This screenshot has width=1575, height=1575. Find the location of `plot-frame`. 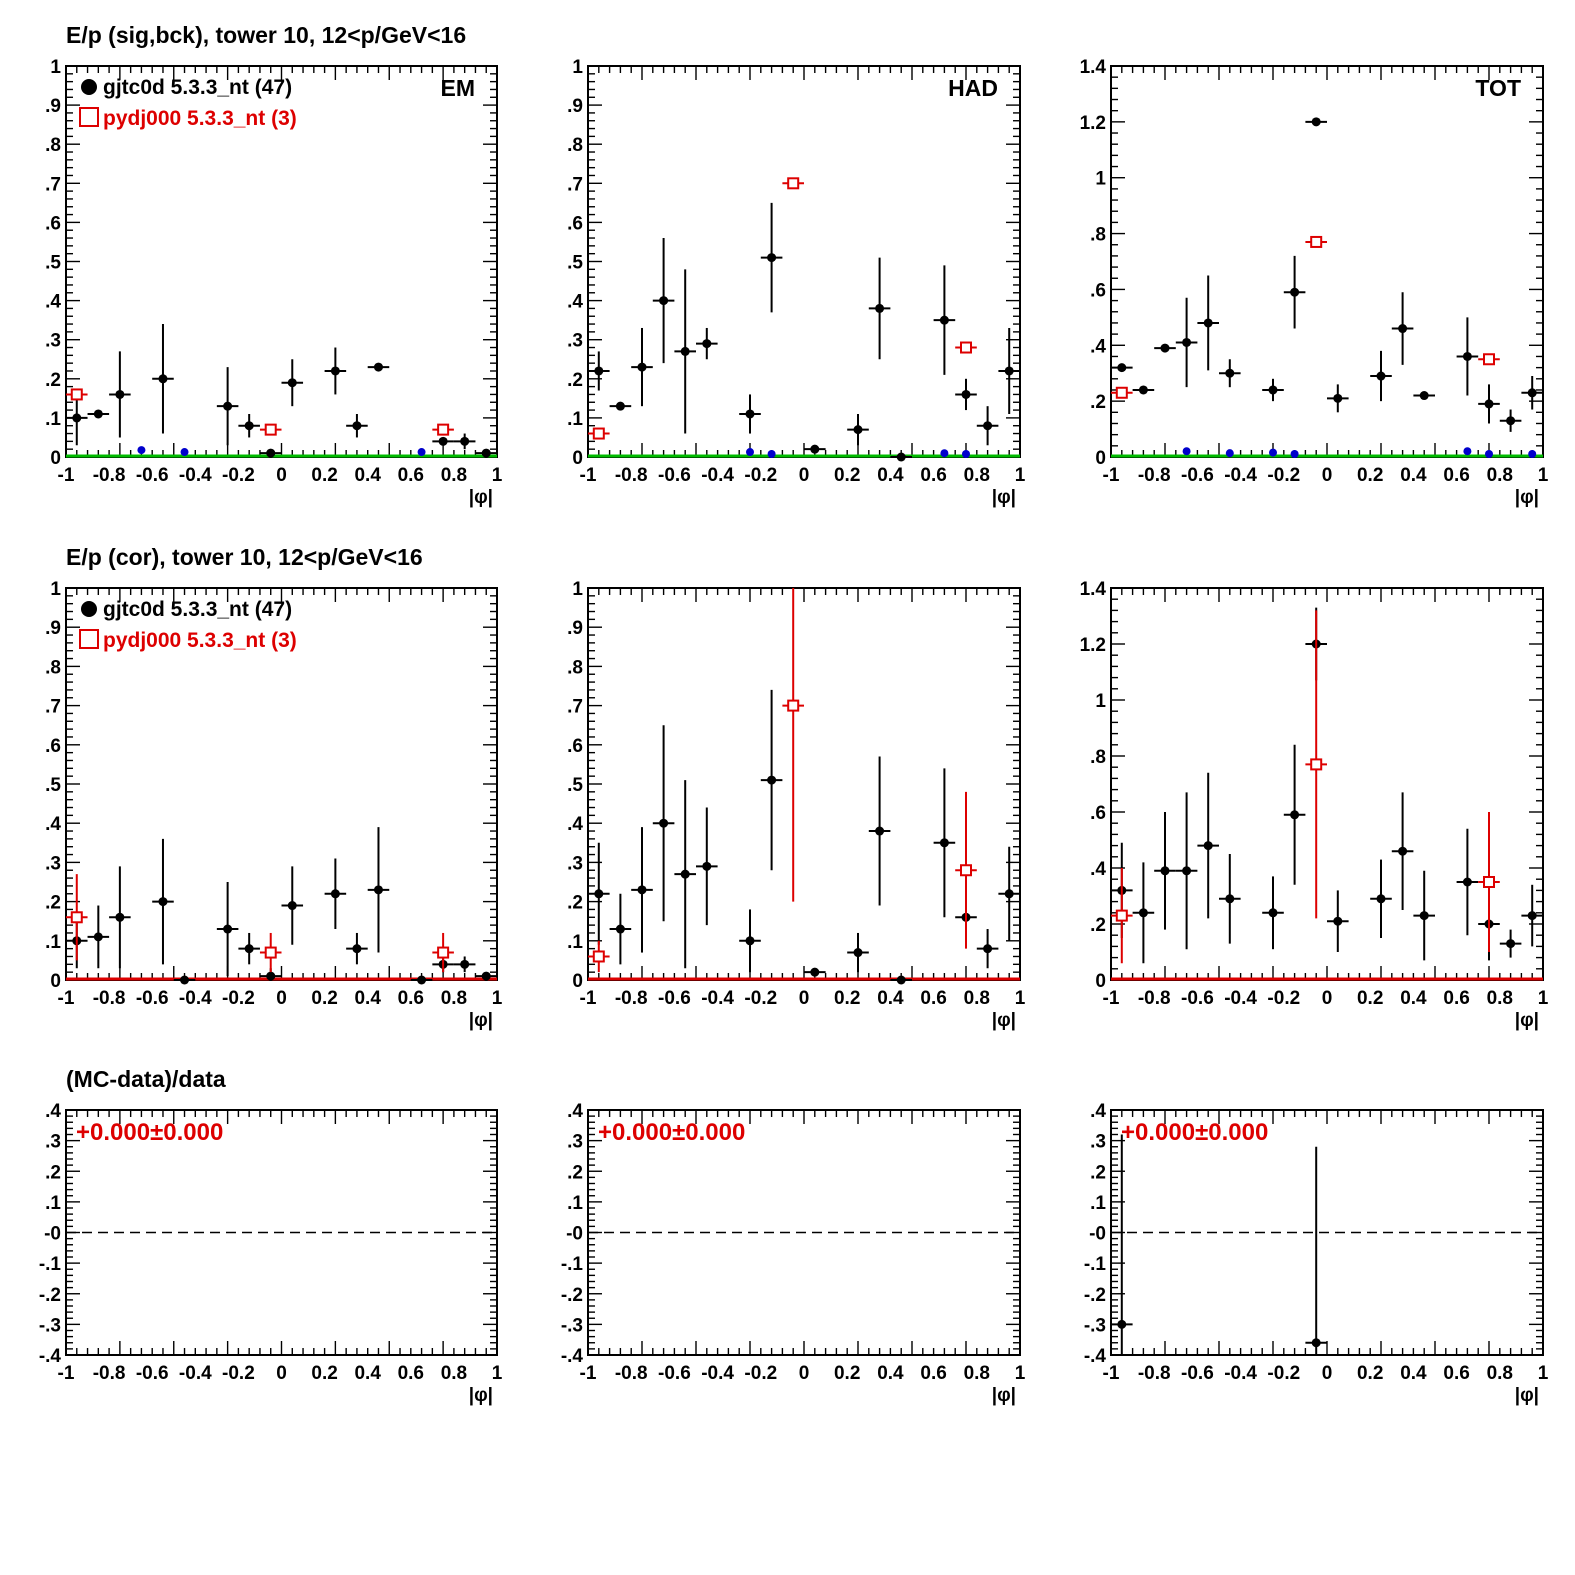

plot-frame is located at coordinates (804, 784).